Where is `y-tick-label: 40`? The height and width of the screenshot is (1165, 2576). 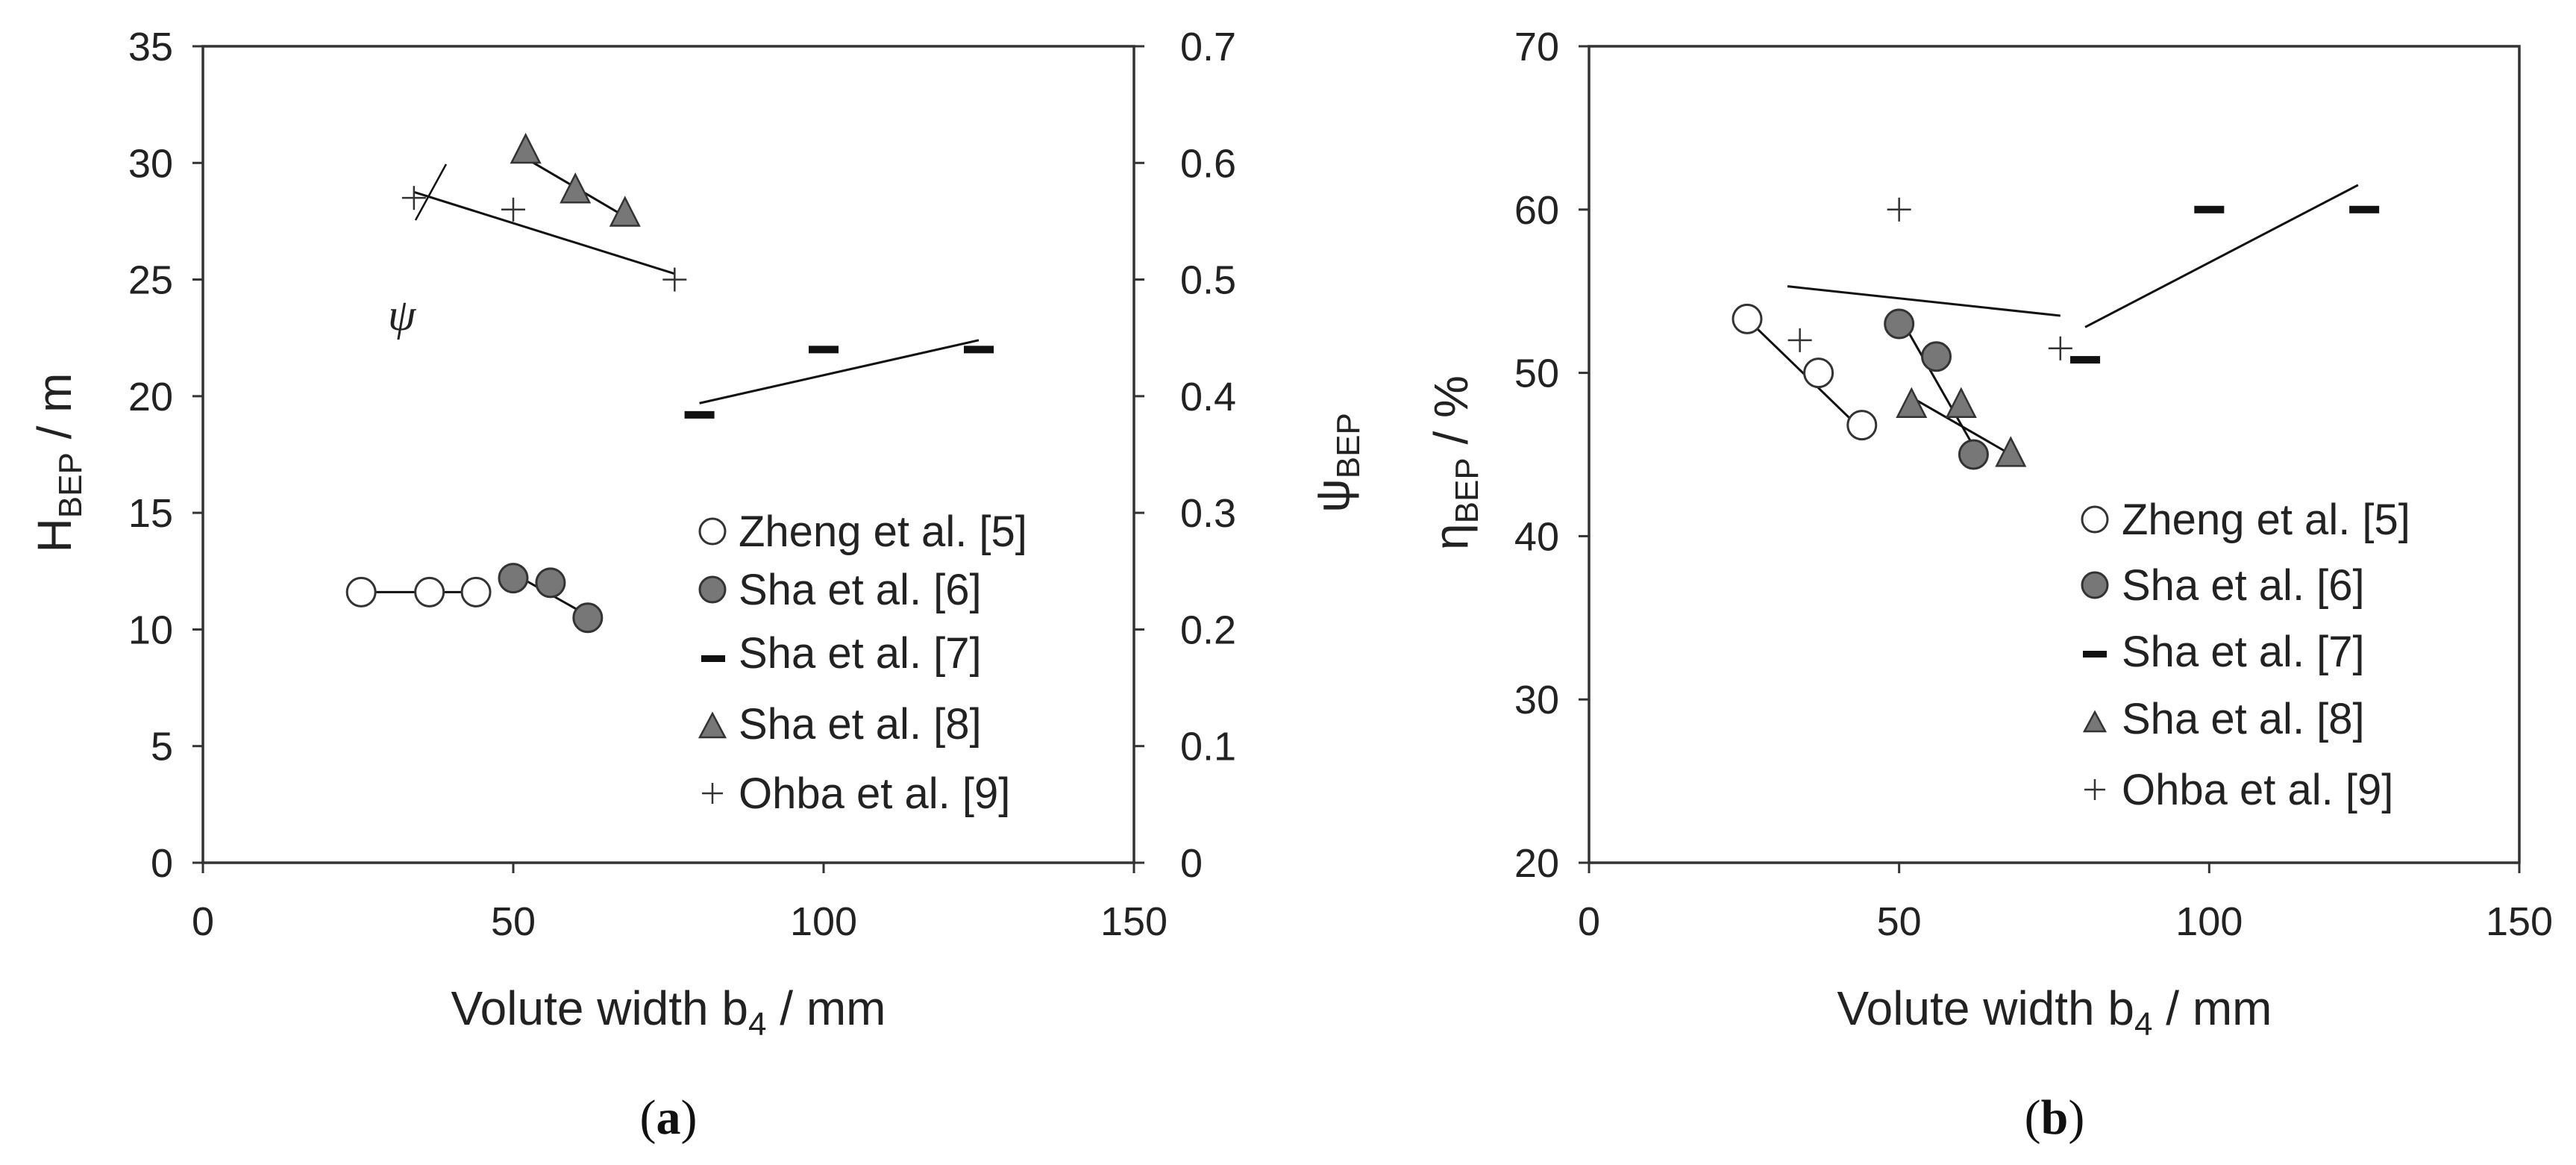 y-tick-label: 40 is located at coordinates (1536, 536).